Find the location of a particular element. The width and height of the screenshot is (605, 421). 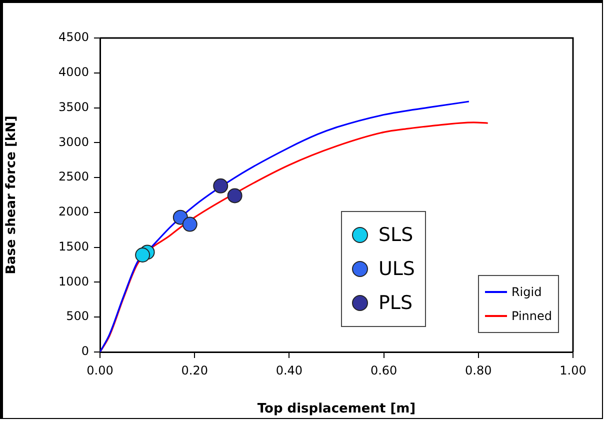

x-tick-label: 1.00 is located at coordinates (573, 370).